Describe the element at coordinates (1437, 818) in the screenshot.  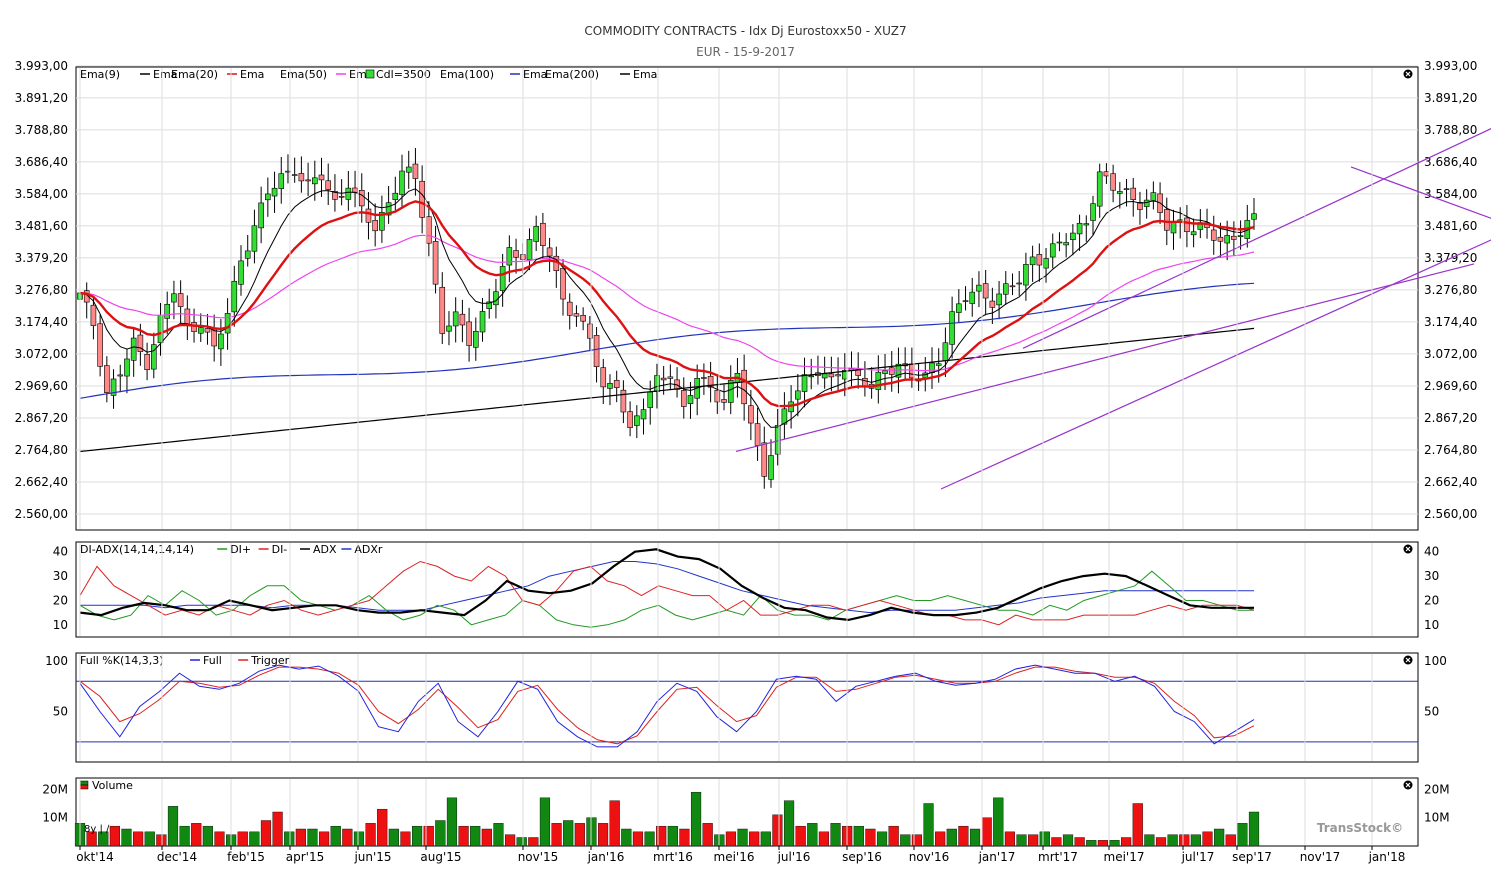
I see `y-tick-label-right: 10M` at that location.